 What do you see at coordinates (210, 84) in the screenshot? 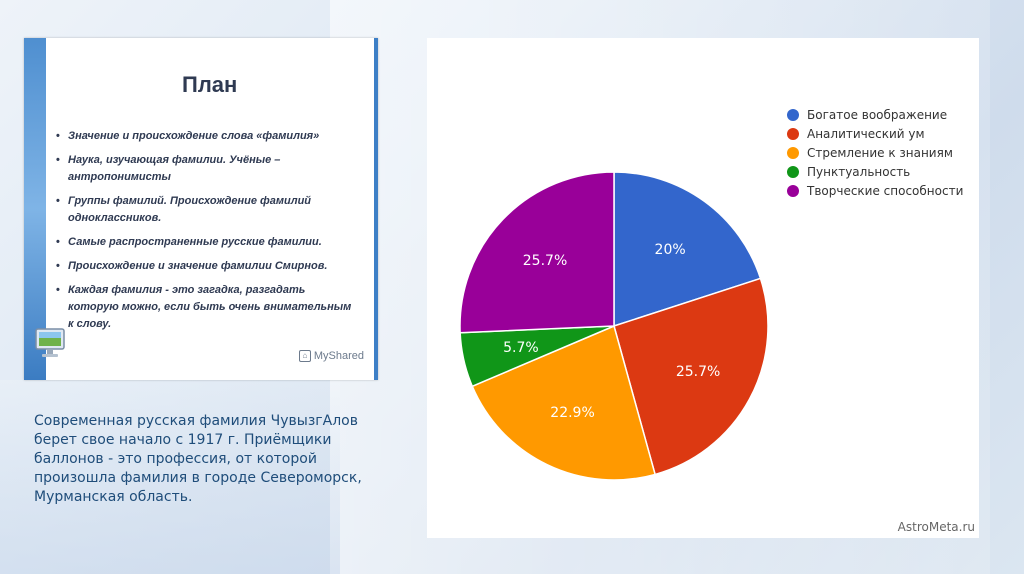
I see `plan-title: План` at bounding box center [210, 84].